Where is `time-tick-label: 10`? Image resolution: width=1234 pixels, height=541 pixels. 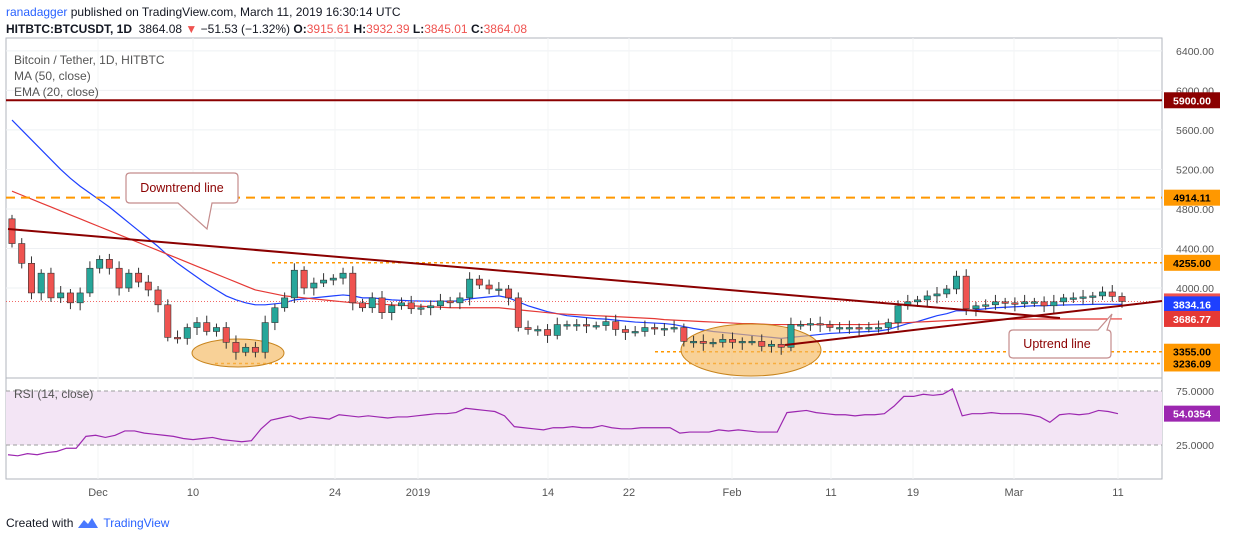
time-tick-label: 10 is located at coordinates (193, 493).